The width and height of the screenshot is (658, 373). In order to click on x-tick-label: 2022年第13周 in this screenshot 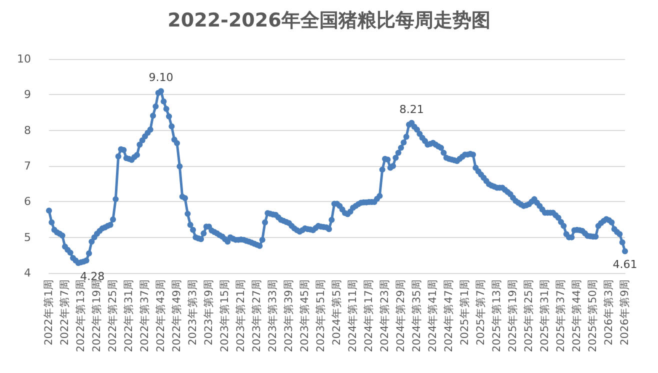, I will do `click(81, 315)`.